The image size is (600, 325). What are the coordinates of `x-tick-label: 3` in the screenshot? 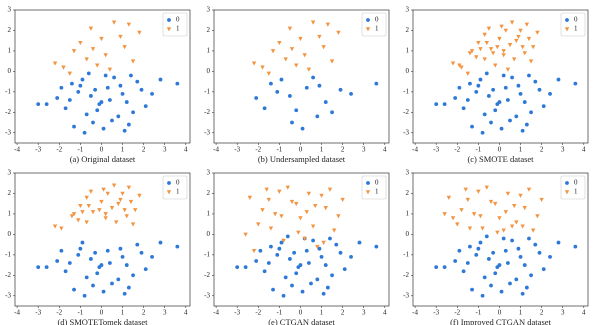 It's located at (563, 150).